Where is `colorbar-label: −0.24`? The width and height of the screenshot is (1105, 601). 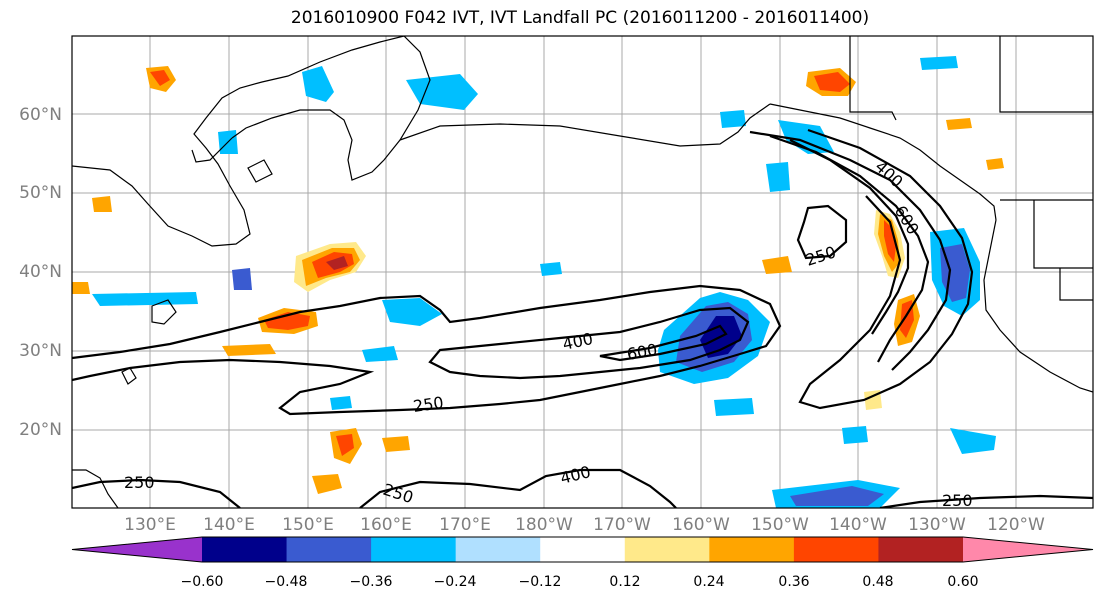
colorbar-label: −0.24 is located at coordinates (455, 582).